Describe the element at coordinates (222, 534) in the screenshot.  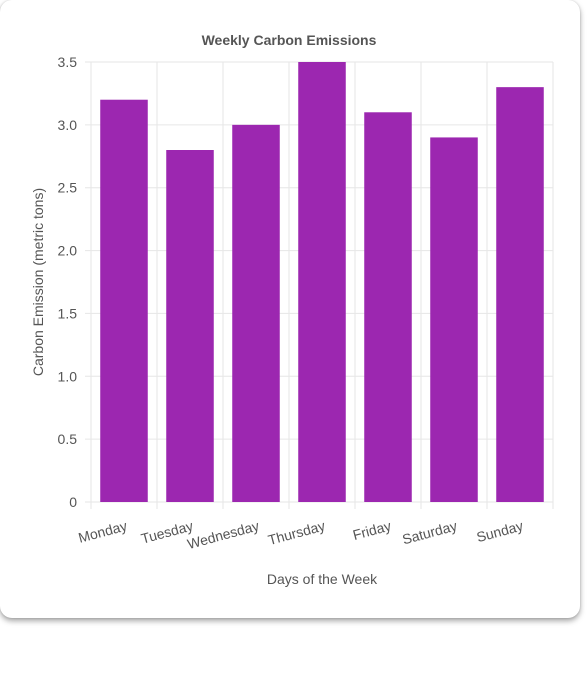
I see `x-tick-label: Wednesday` at that location.